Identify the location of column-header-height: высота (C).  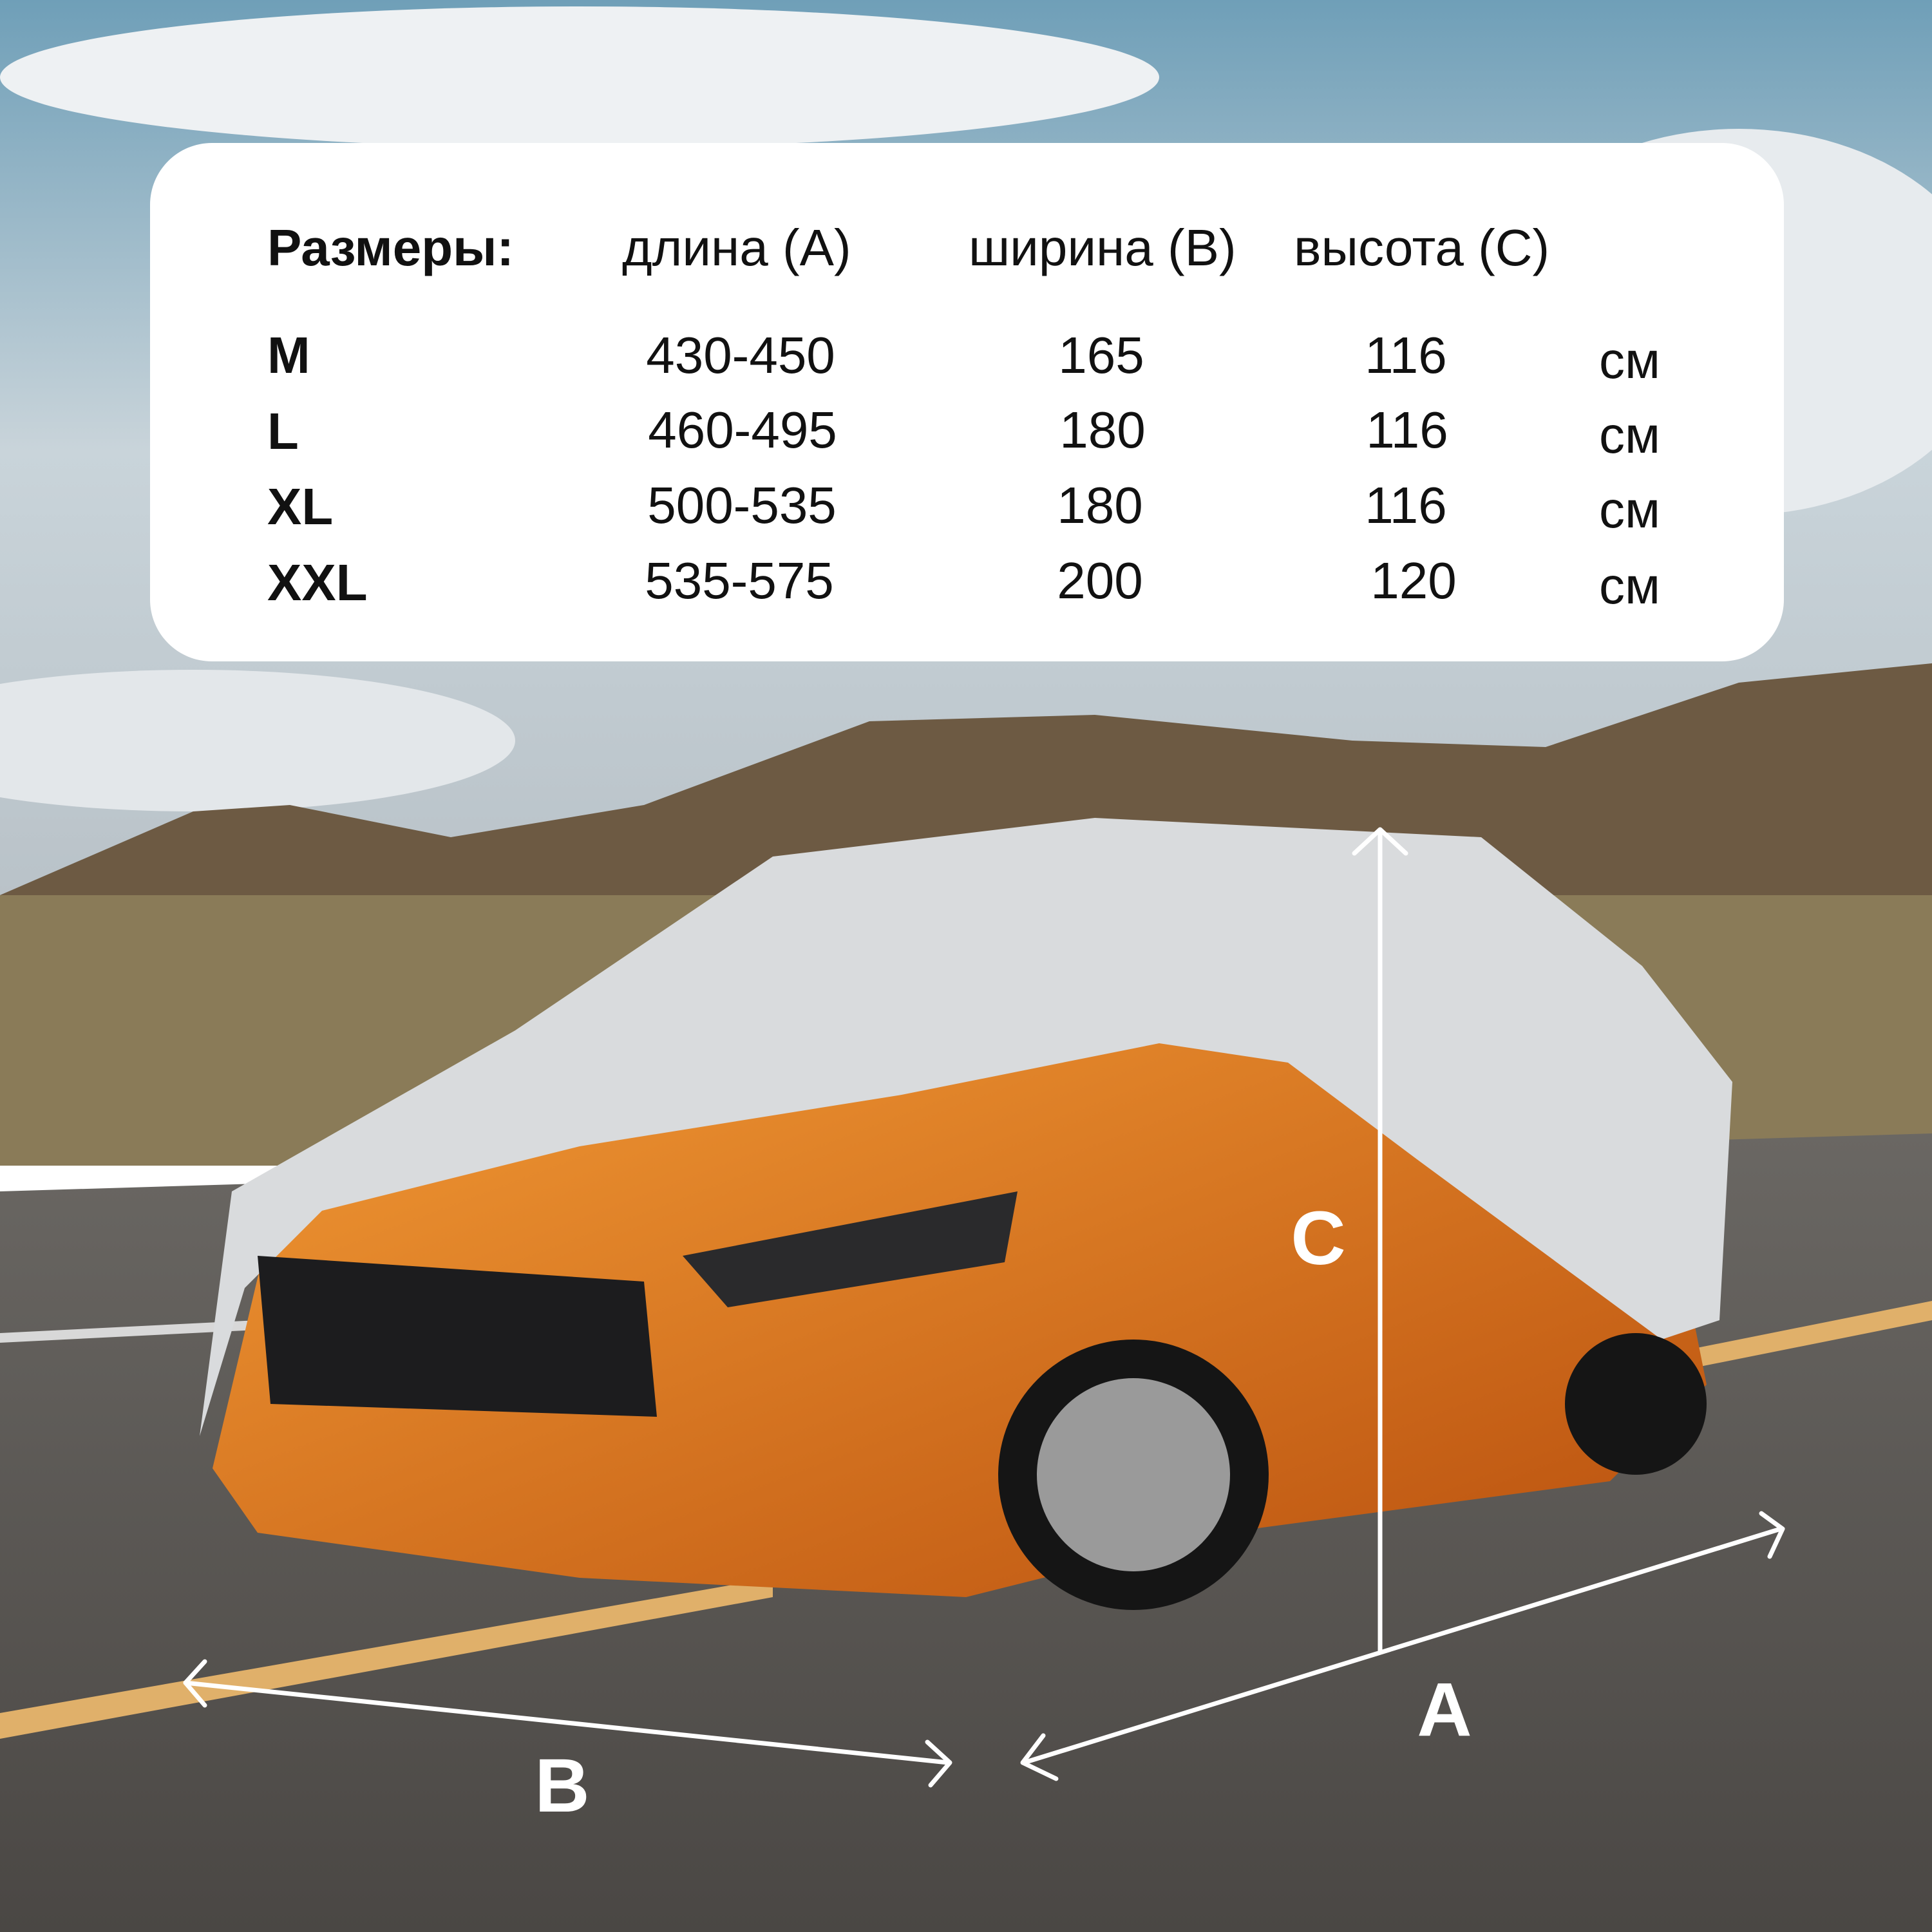
(1422, 248).